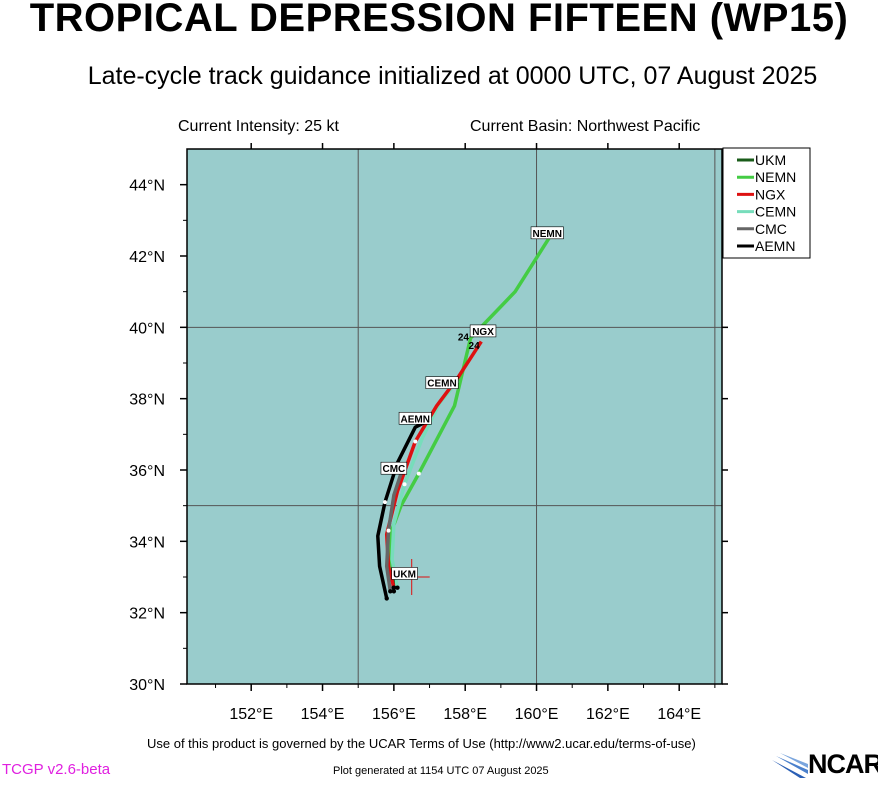  I want to click on legend-label-cmc: CMC, so click(771, 229).